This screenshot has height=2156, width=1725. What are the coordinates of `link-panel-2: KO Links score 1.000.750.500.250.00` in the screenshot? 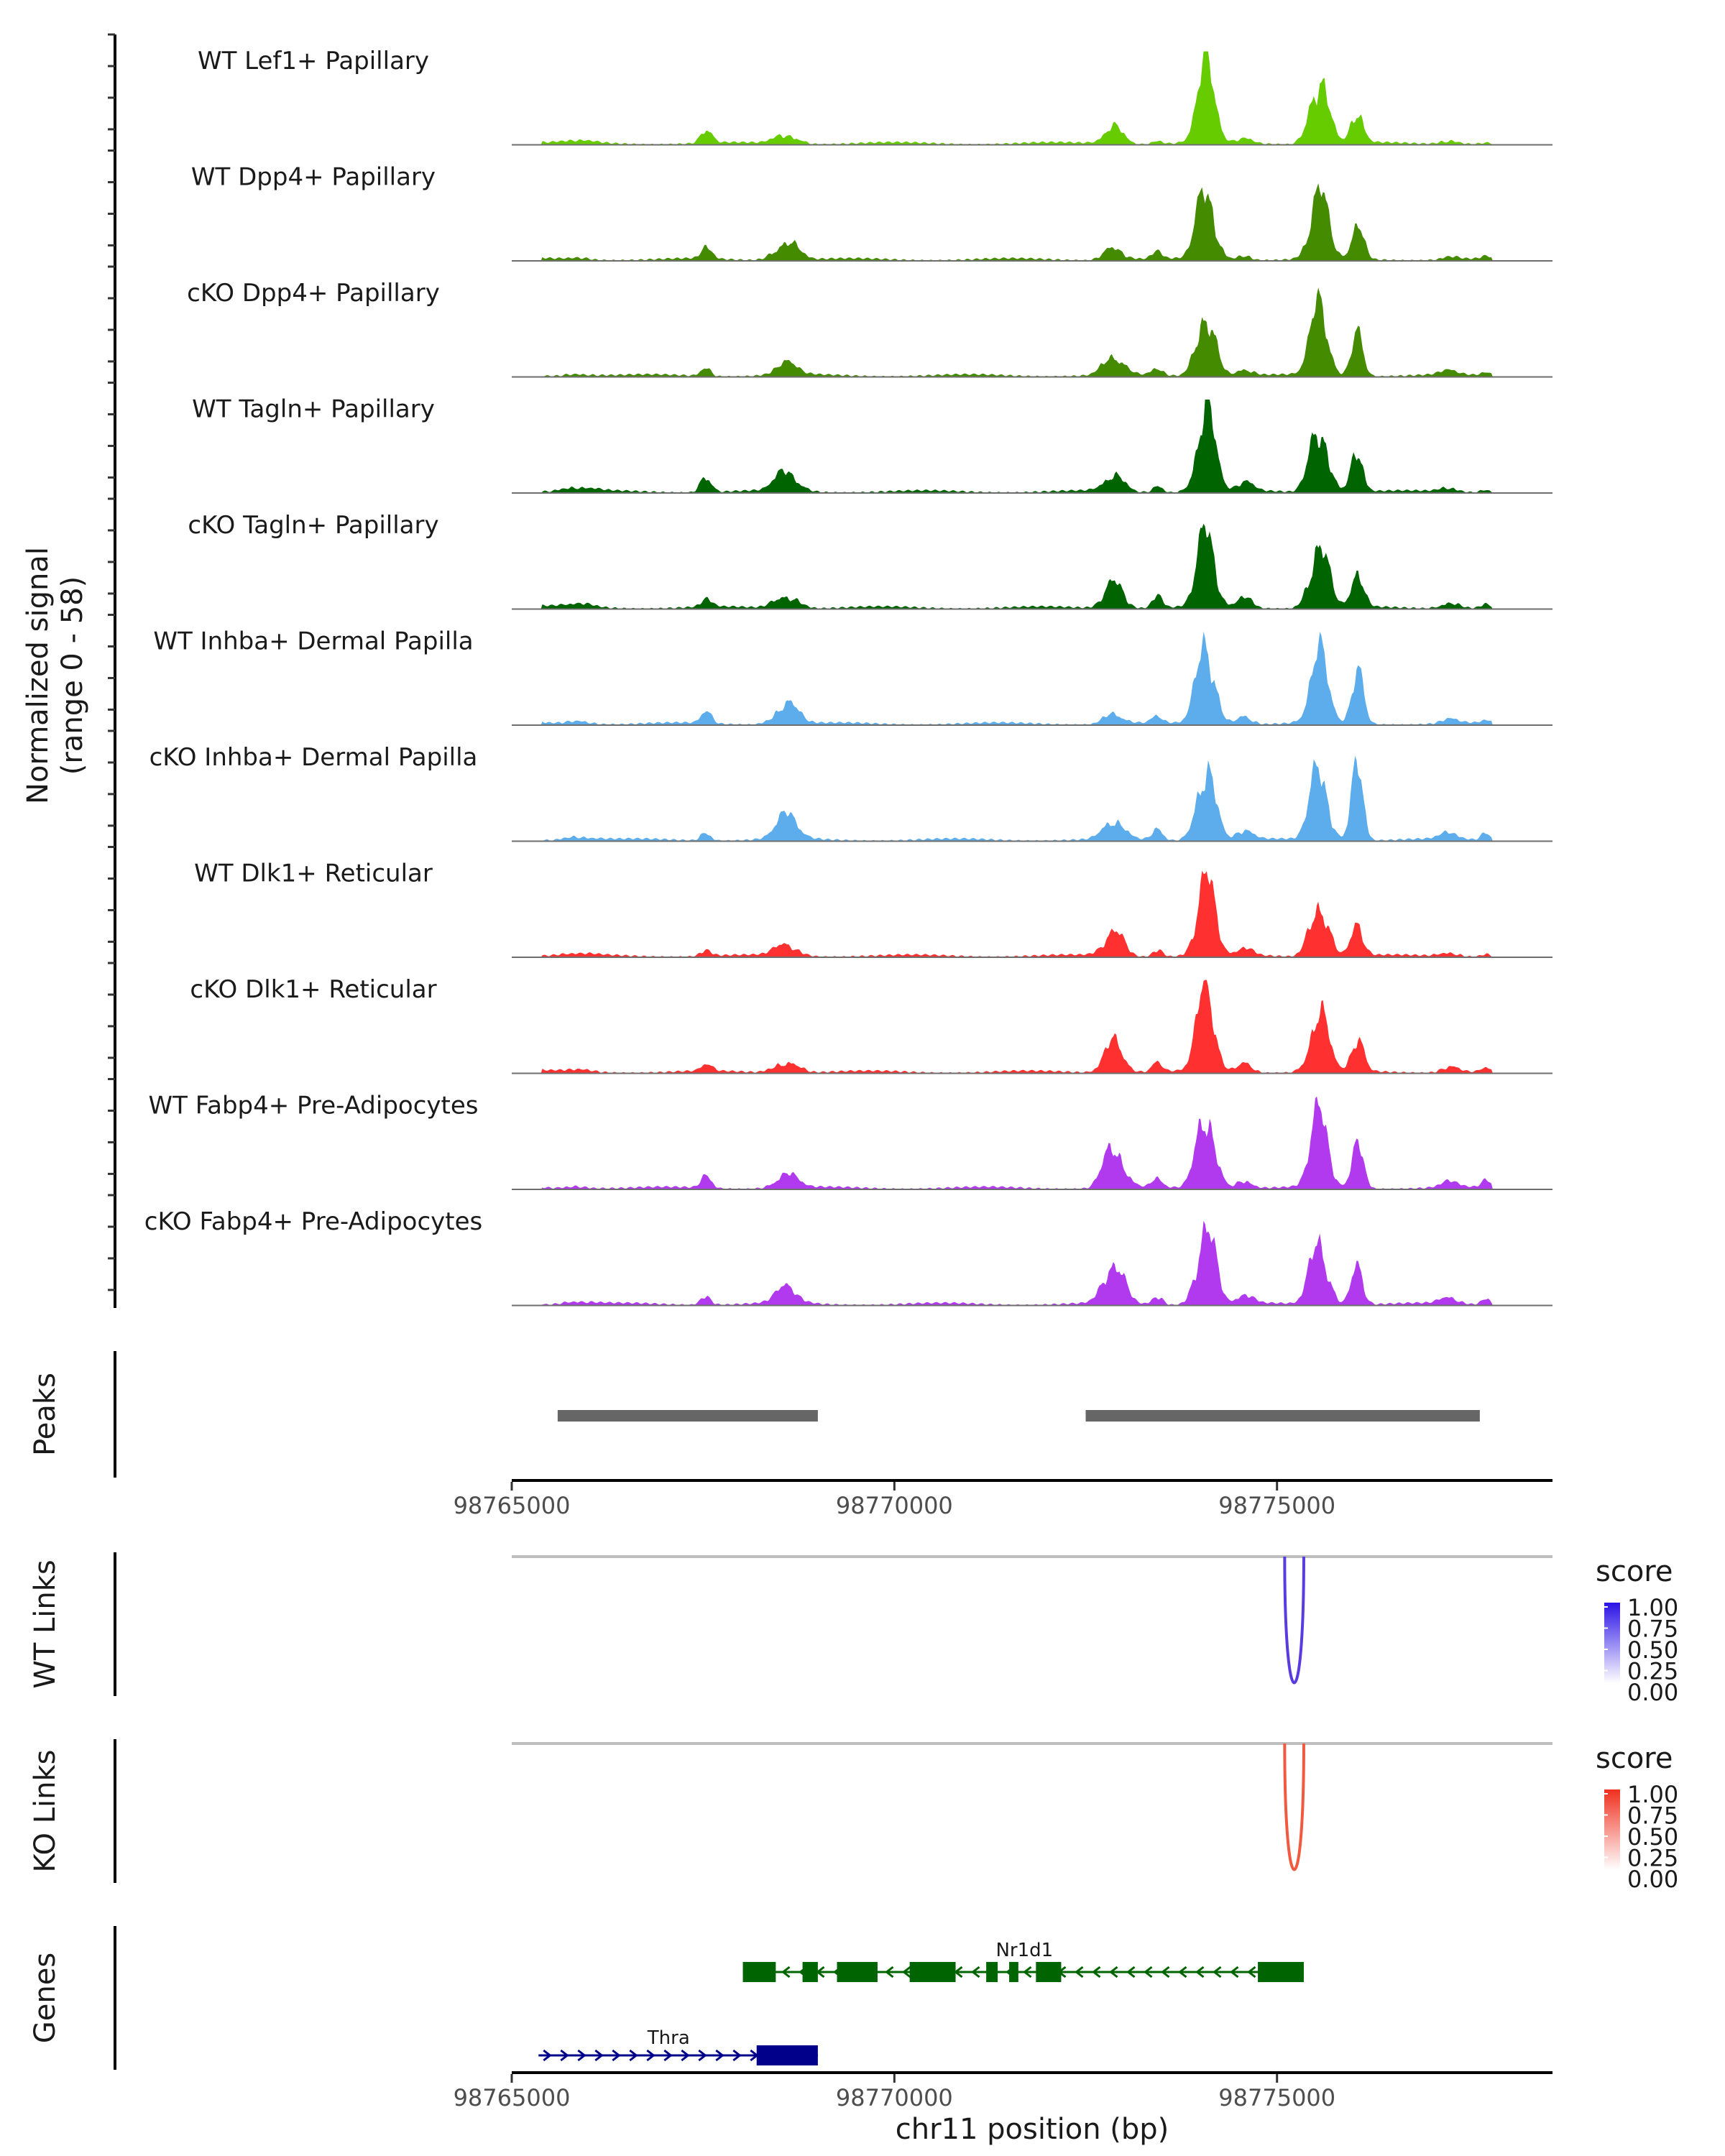 It's located at (853, 1816).